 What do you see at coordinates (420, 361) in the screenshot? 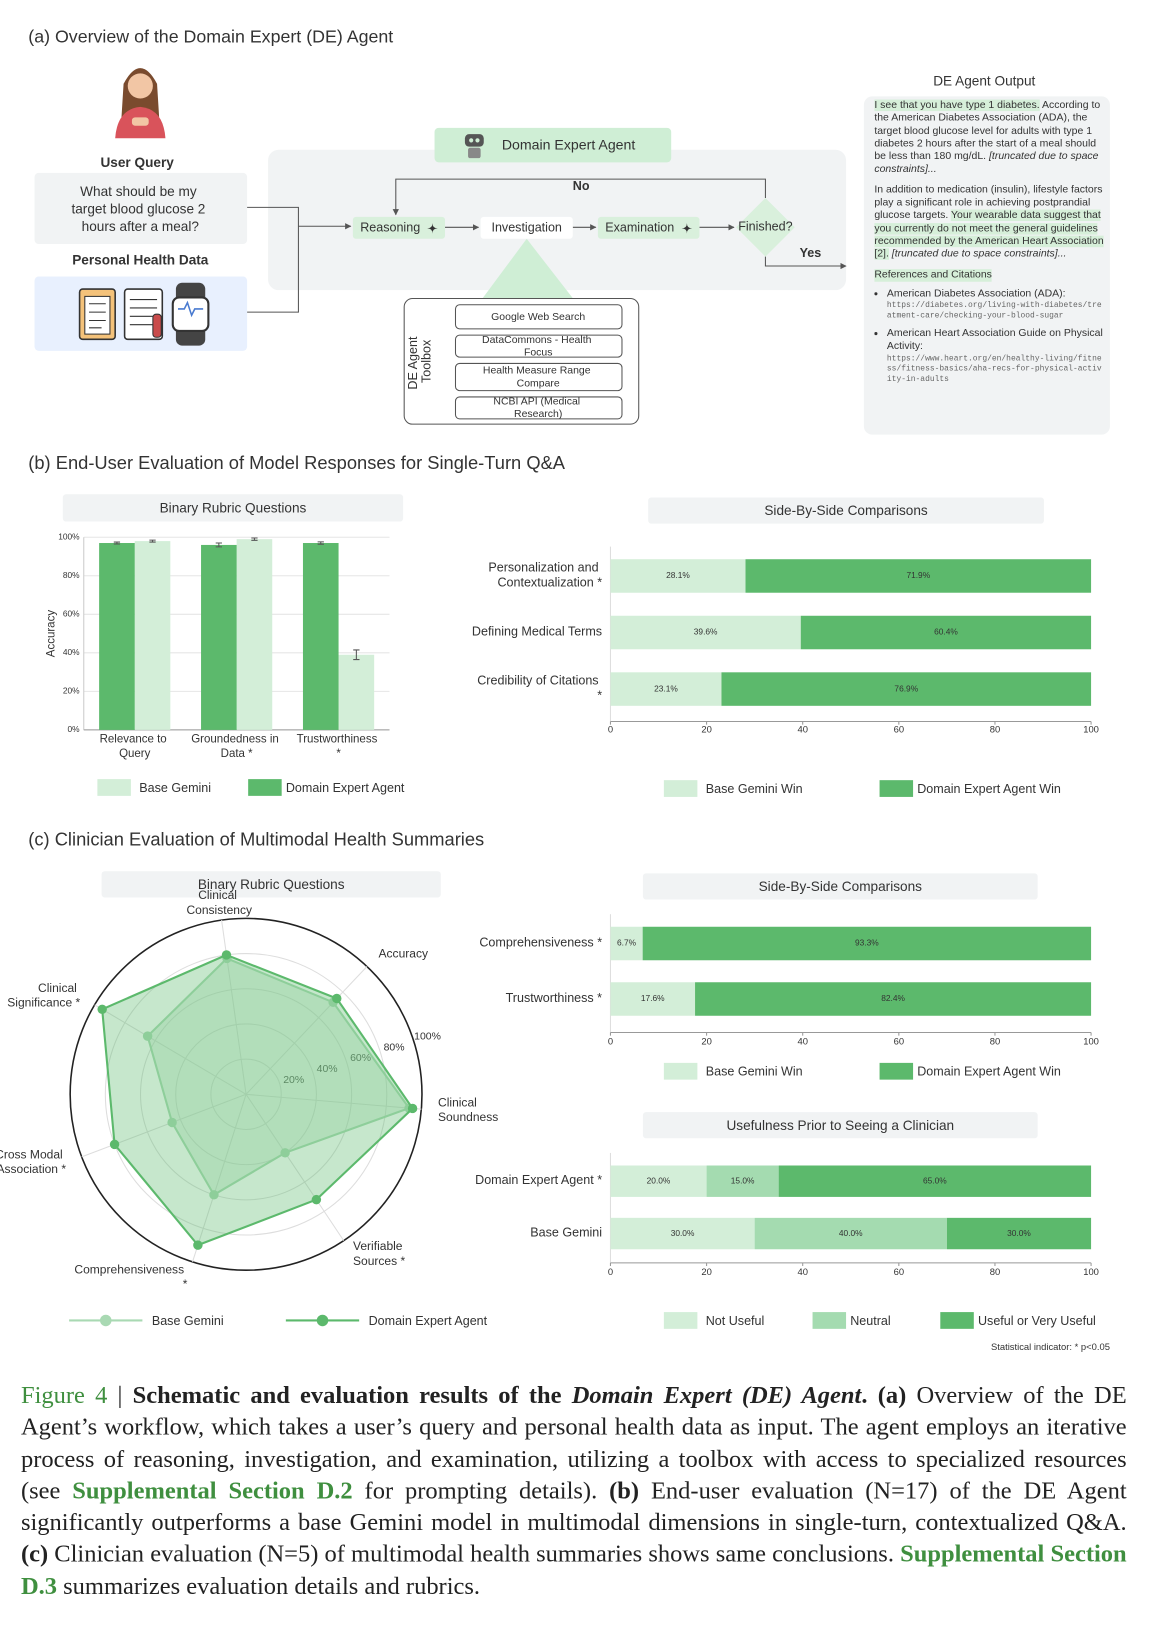
I see `toolbox-label: DE Agent Toolbox` at bounding box center [420, 361].